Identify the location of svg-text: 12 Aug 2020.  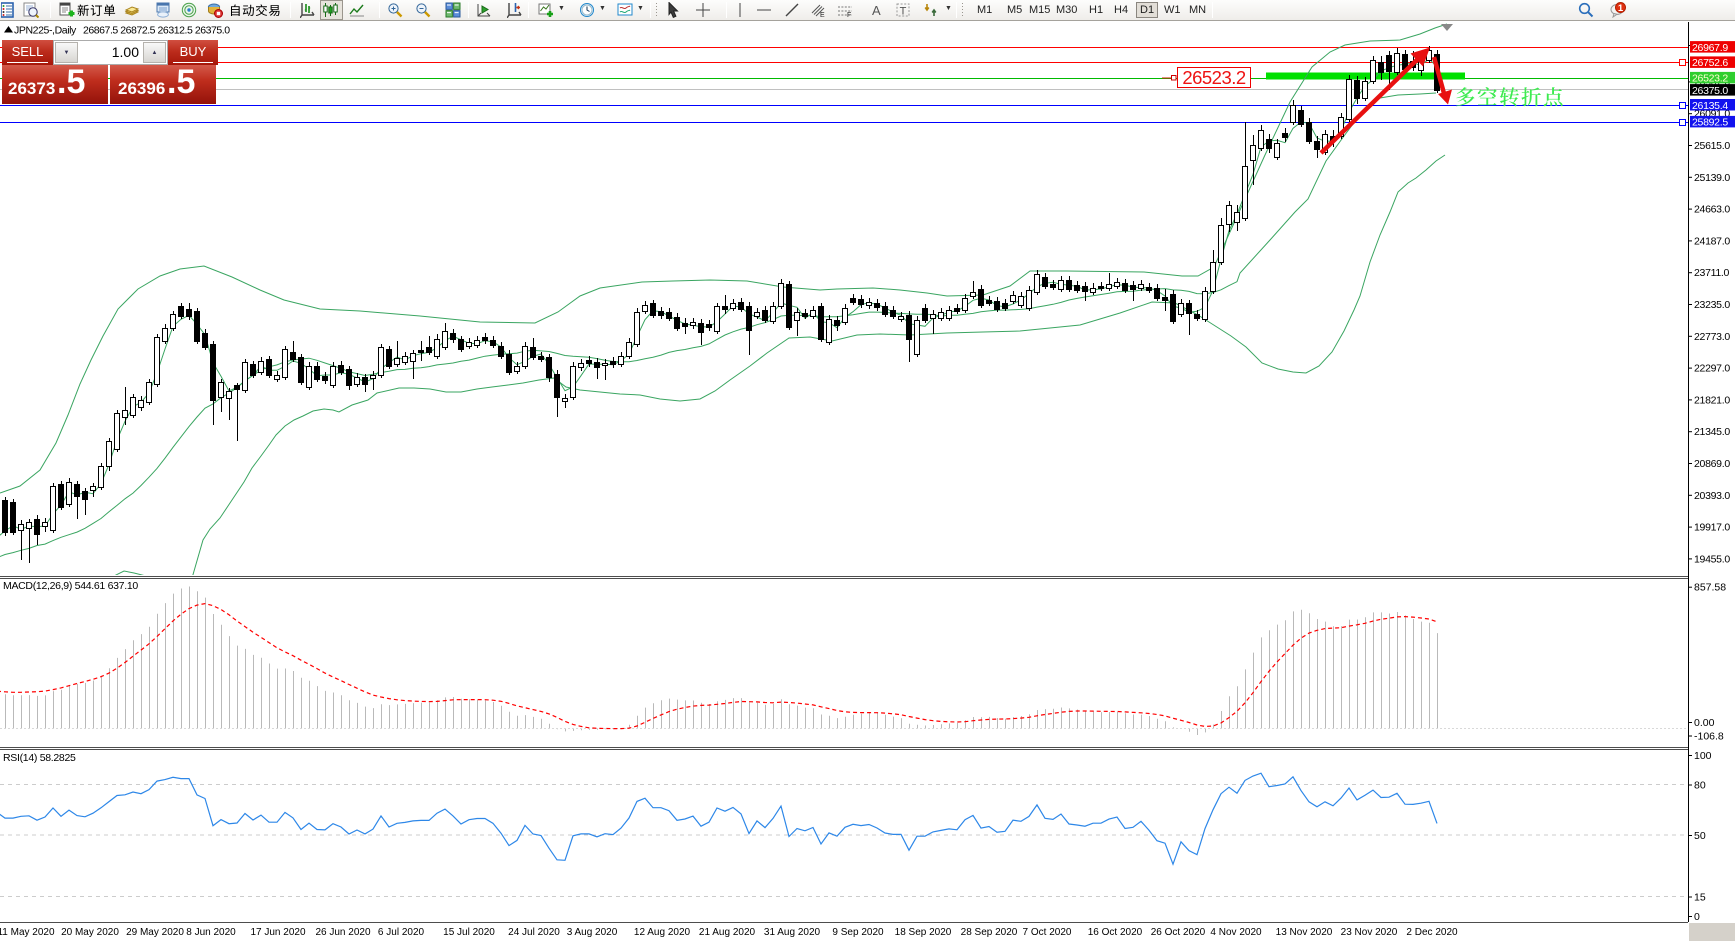
(662, 932).